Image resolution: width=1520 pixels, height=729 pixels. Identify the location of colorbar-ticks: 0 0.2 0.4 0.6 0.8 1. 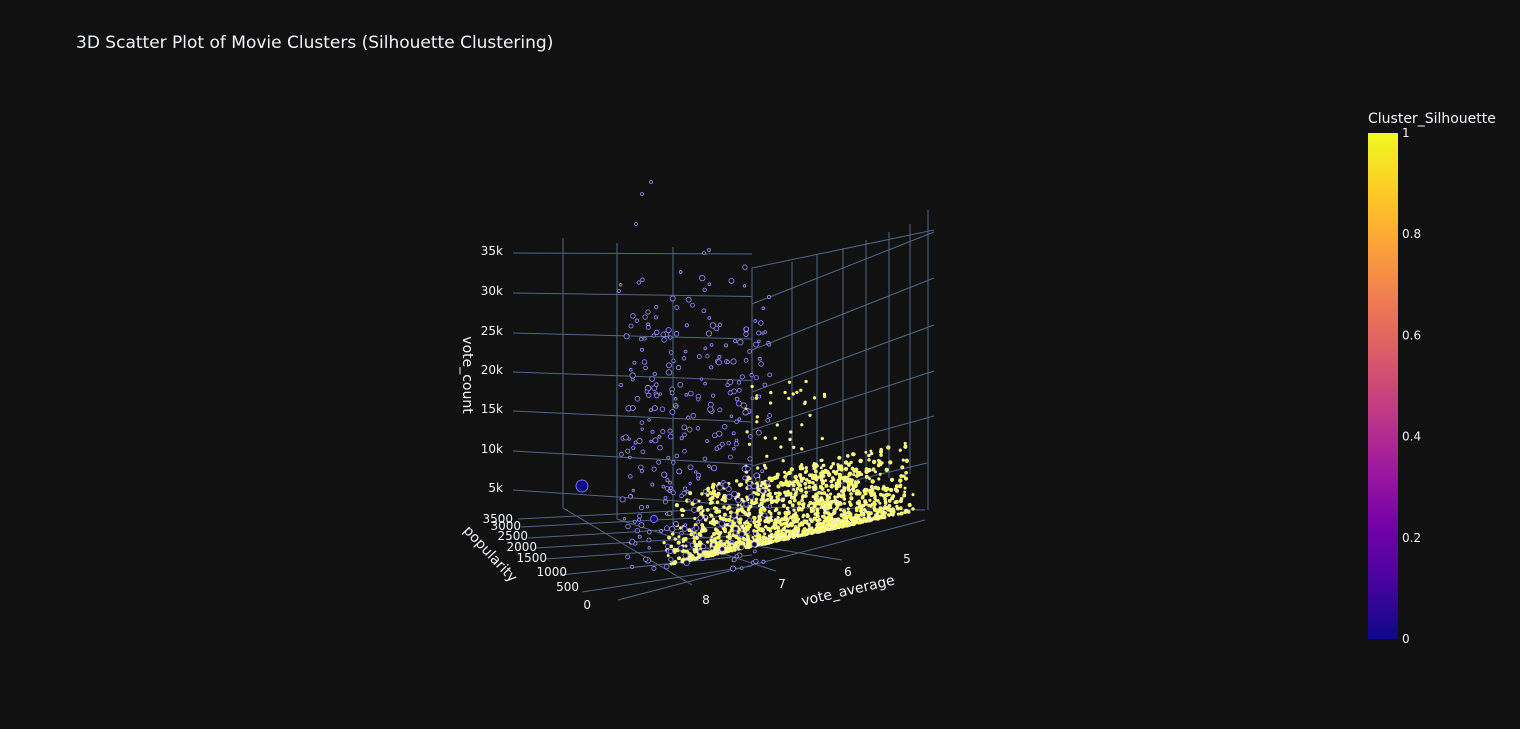
(1411, 386).